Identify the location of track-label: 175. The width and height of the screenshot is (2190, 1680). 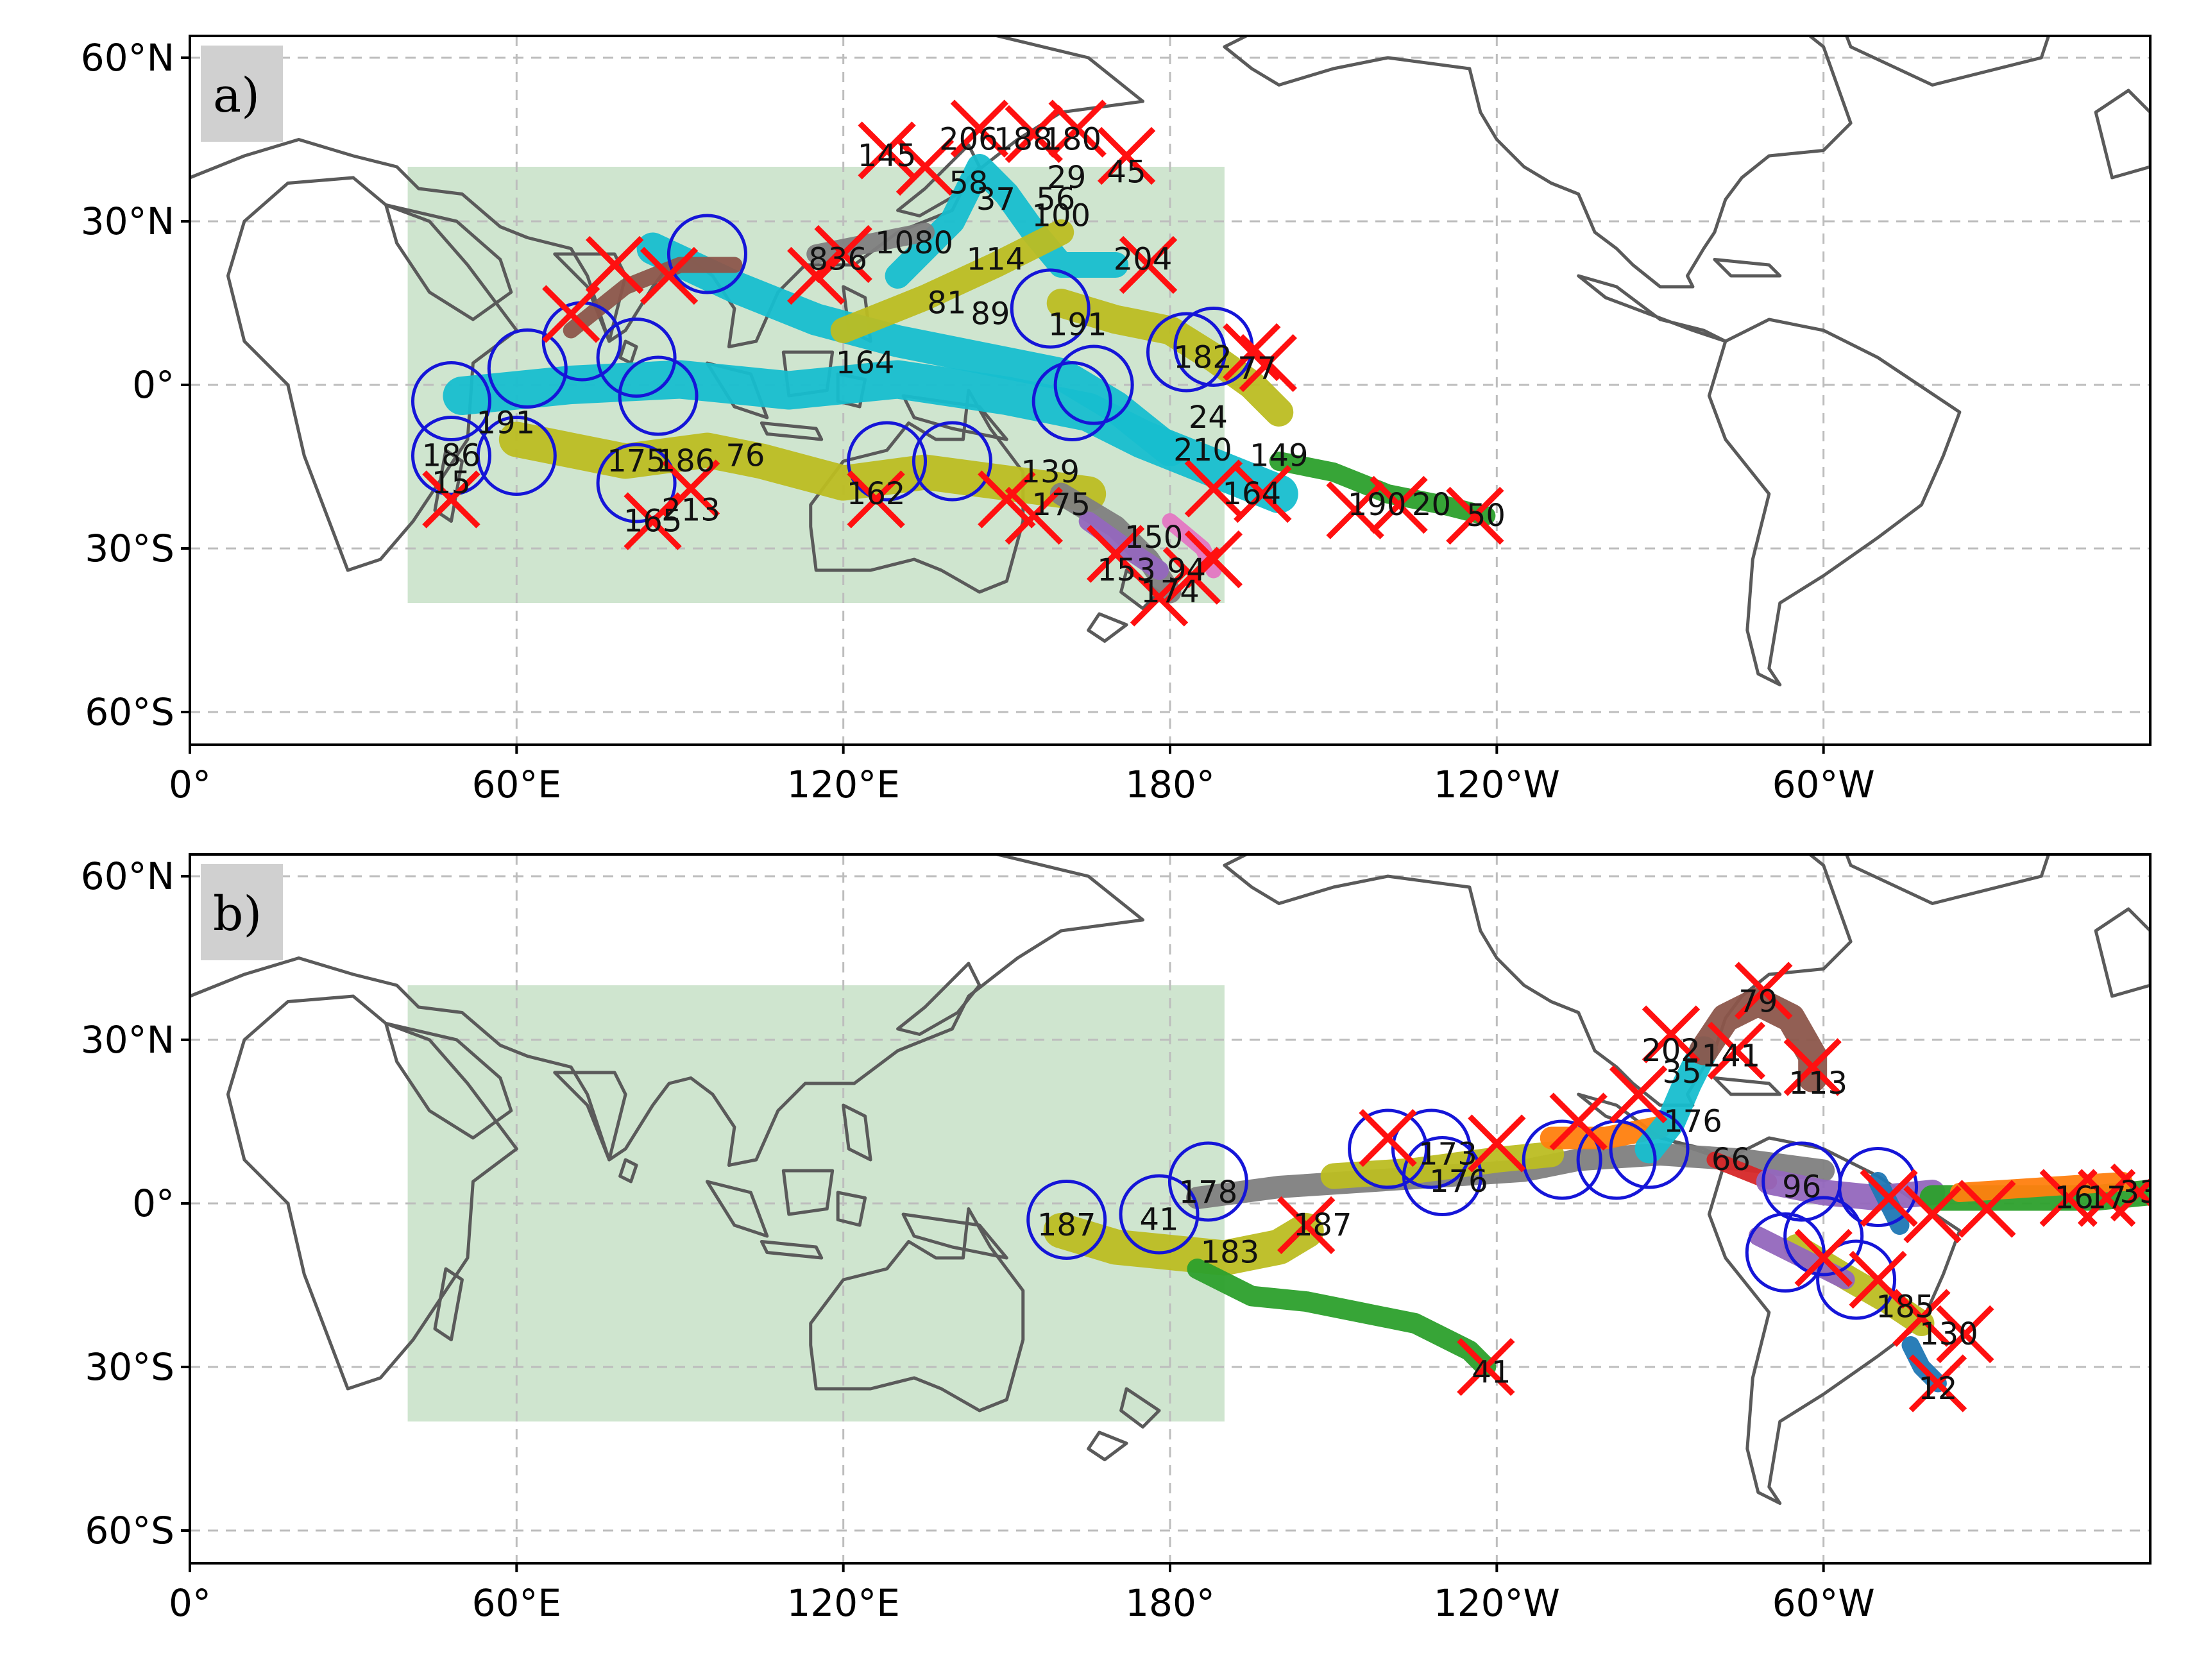
(1061, 505).